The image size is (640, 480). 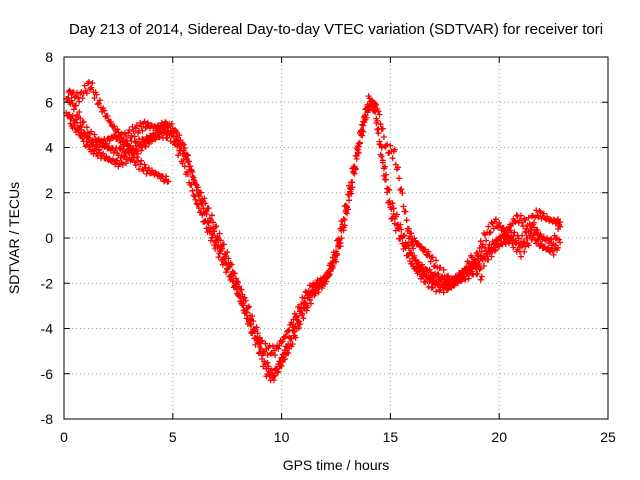 I want to click on y-tick-labels: -8 -6 -4 -2 0 2 4 6 8, so click(x=47, y=238).